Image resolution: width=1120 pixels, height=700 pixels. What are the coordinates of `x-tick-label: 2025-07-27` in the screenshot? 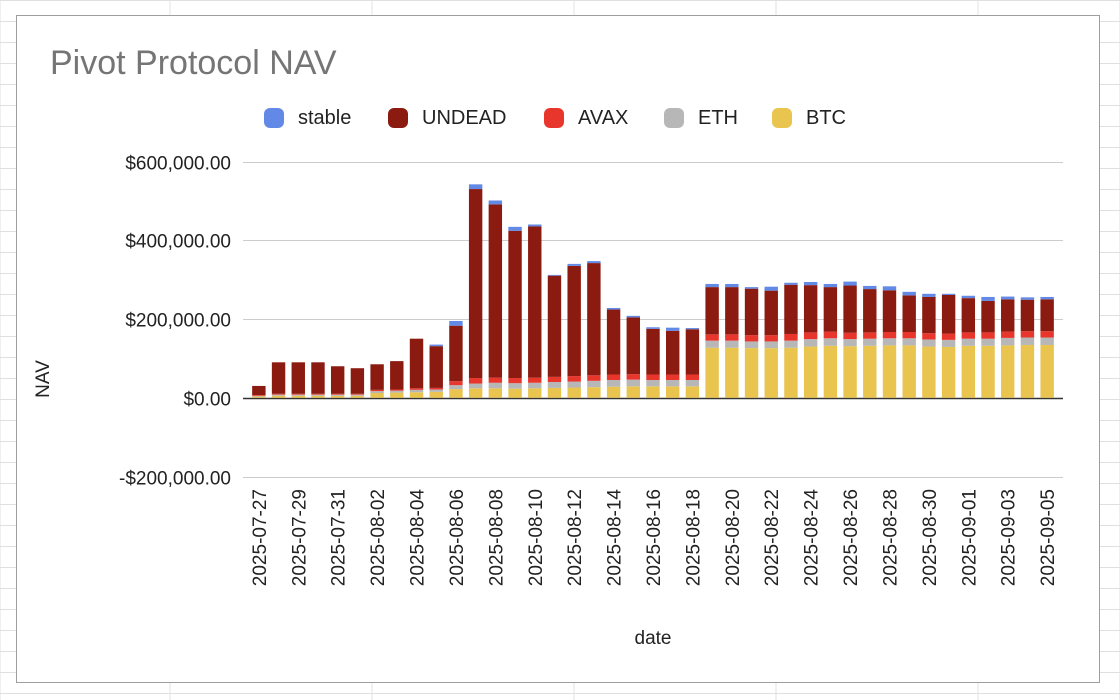 It's located at (260, 537).